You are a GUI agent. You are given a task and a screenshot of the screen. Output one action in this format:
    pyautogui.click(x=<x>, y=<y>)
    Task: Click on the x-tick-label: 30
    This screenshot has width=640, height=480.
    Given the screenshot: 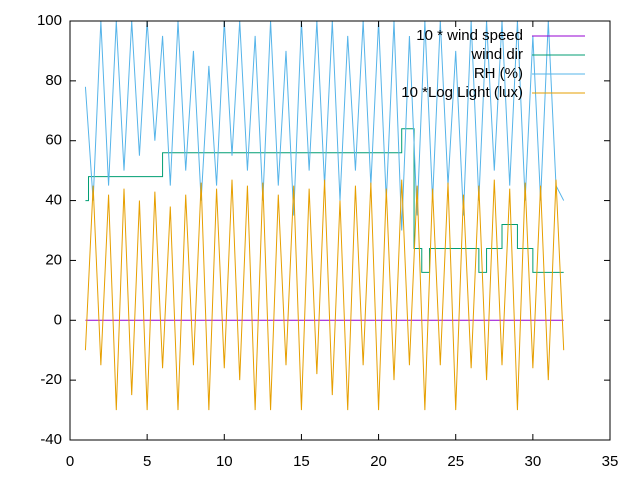 What is the action you would take?
    pyautogui.click(x=533, y=461)
    